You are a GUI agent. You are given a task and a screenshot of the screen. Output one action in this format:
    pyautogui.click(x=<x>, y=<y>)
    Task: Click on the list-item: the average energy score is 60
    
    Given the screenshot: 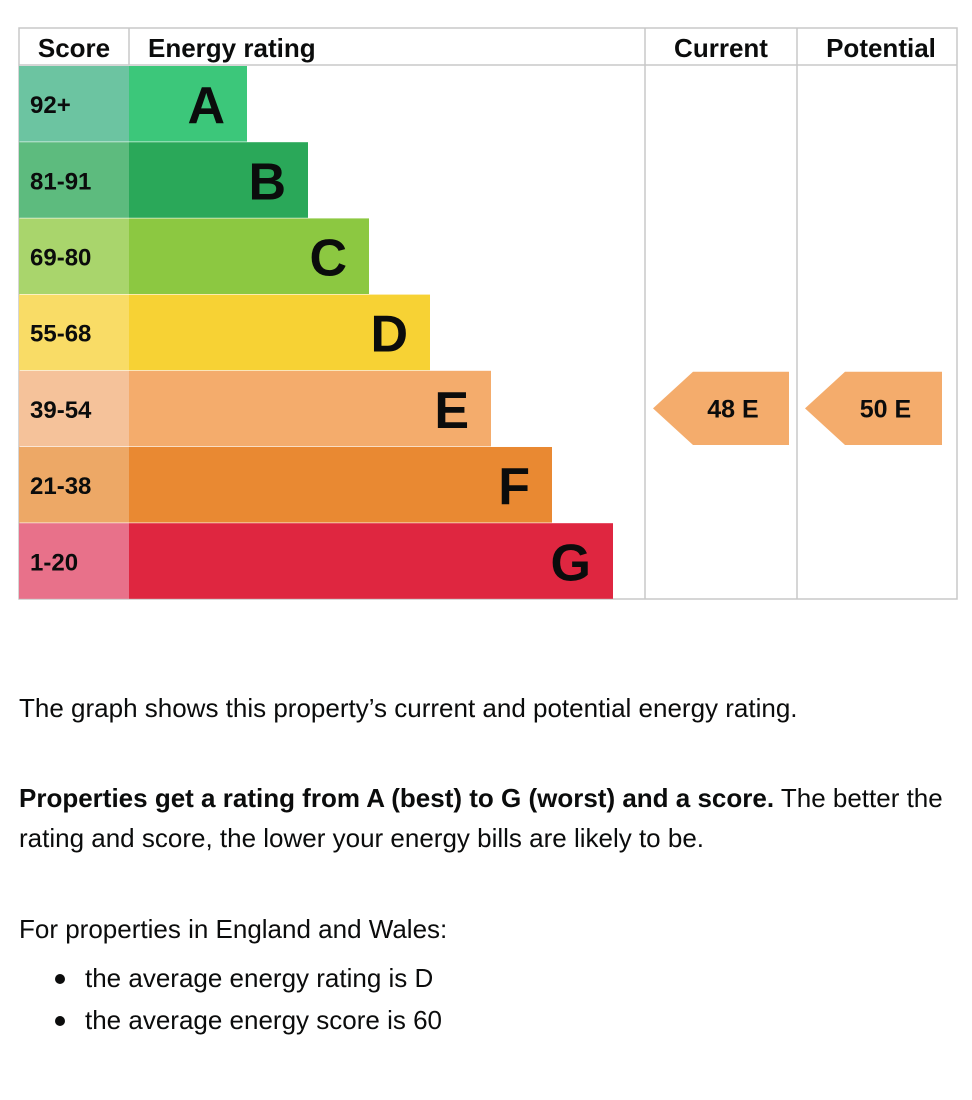 What is the action you would take?
    pyautogui.click(x=469, y=1020)
    